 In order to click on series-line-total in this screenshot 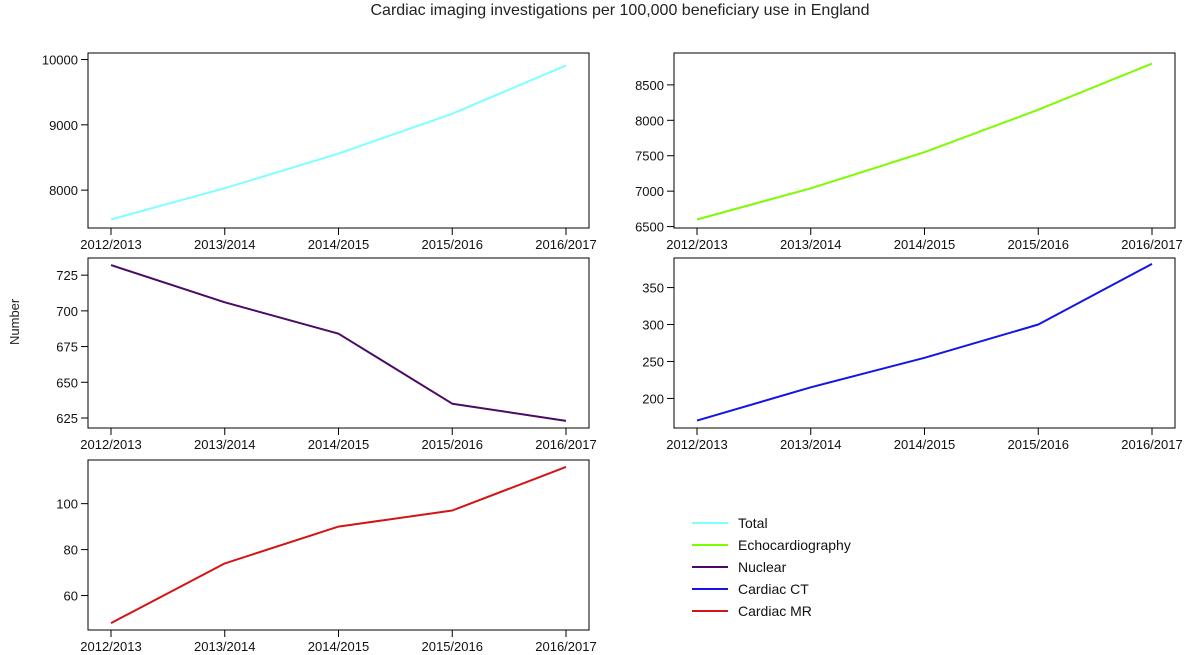, I will do `click(338, 142)`.